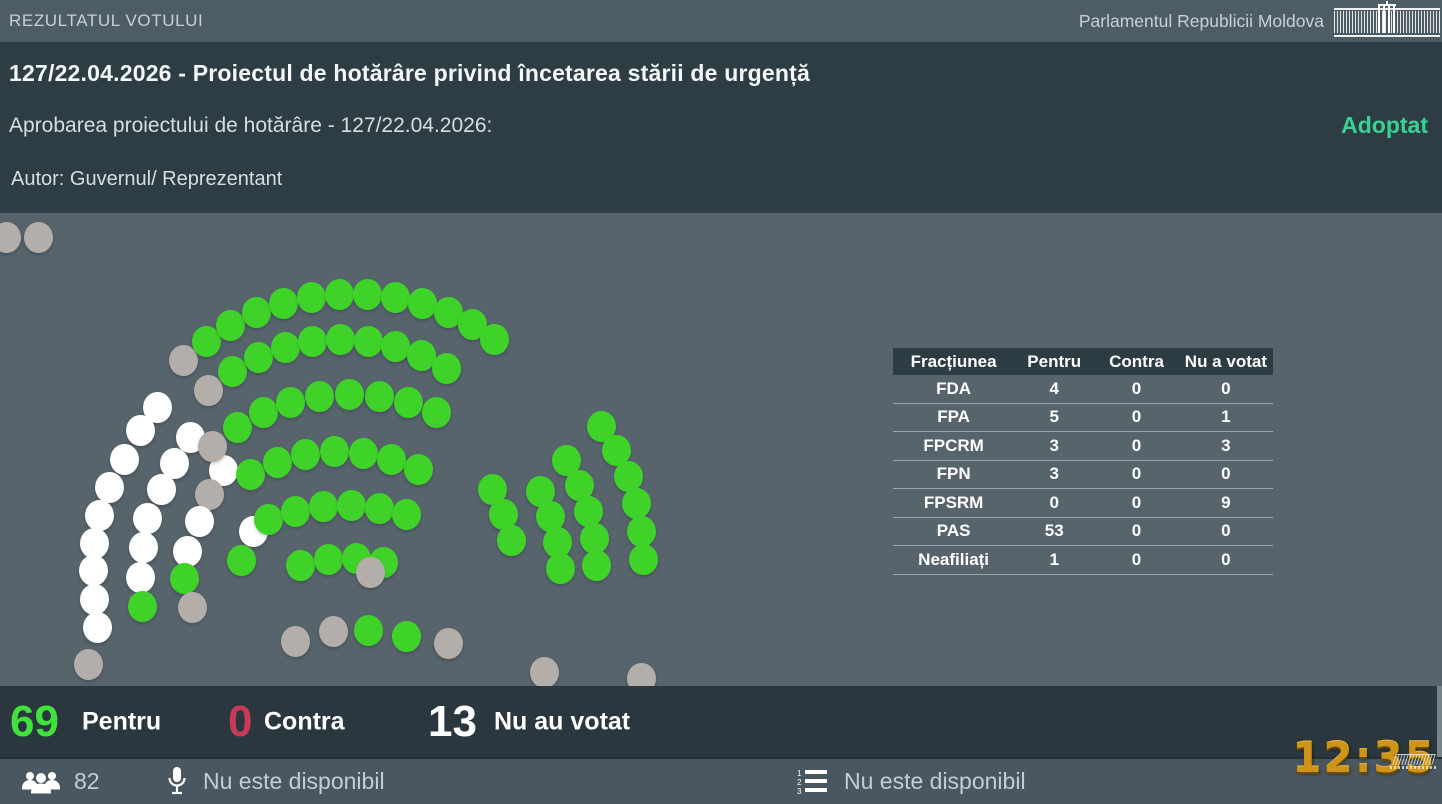  Describe the element at coordinates (275, 781) in the screenshot. I see `microphone-status: Nu este disponibil` at that location.